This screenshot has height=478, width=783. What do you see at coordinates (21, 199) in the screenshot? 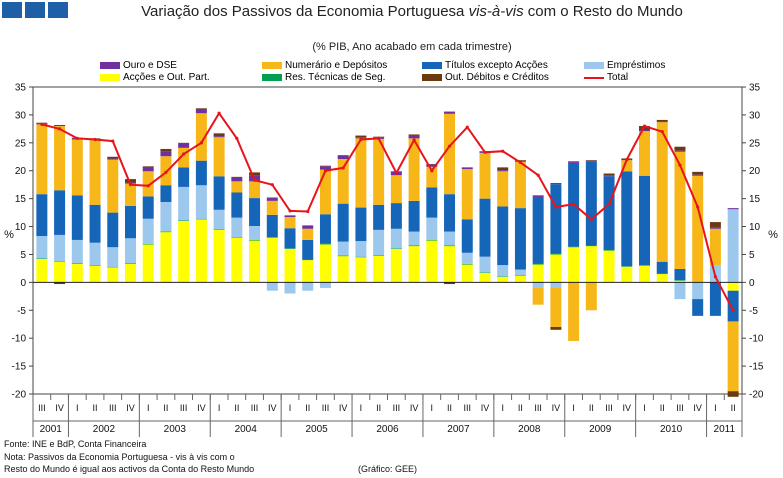
I see `y-tick-label-left: 15` at bounding box center [21, 199].